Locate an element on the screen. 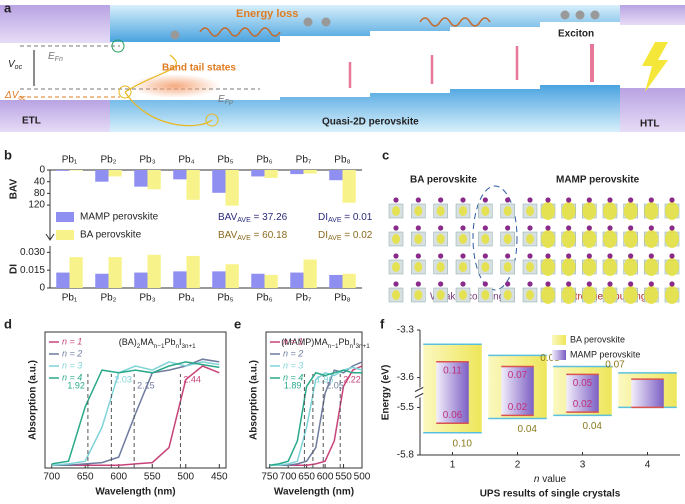 The image size is (685, 504). series-line is located at coordinates (135, 413).